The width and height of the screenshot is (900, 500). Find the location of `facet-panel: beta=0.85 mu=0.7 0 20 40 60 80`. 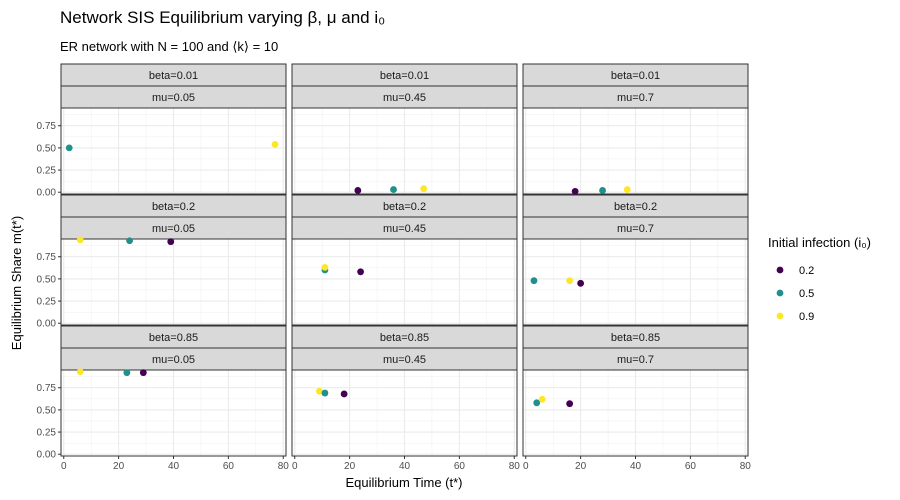

facet-panel: beta=0.85 mu=0.7 0 20 40 60 80 is located at coordinates (637, 398).